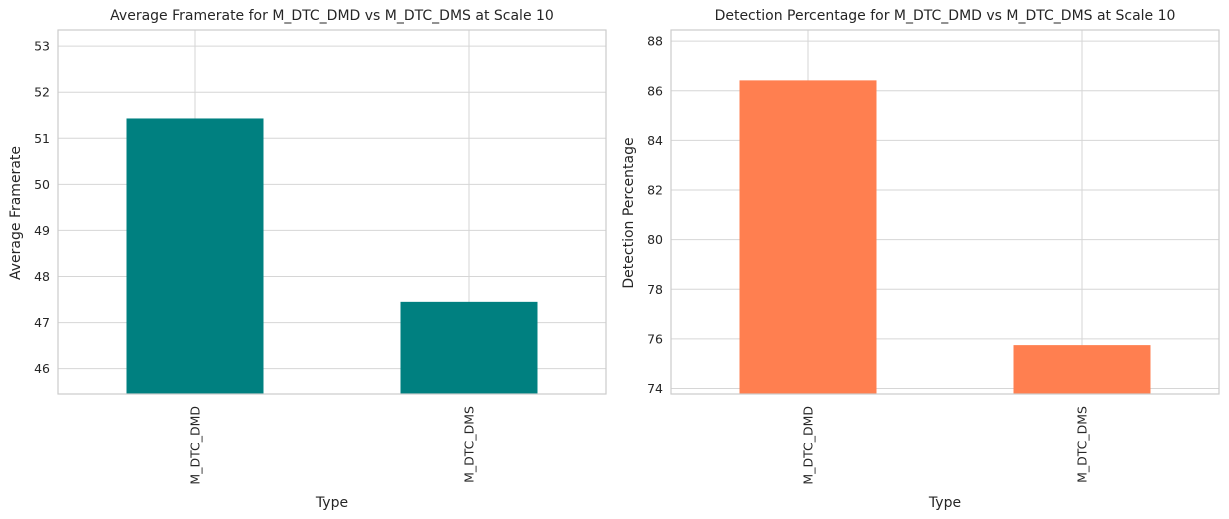  What do you see at coordinates (655, 239) in the screenshot?
I see `y-tick-label: 80` at bounding box center [655, 239].